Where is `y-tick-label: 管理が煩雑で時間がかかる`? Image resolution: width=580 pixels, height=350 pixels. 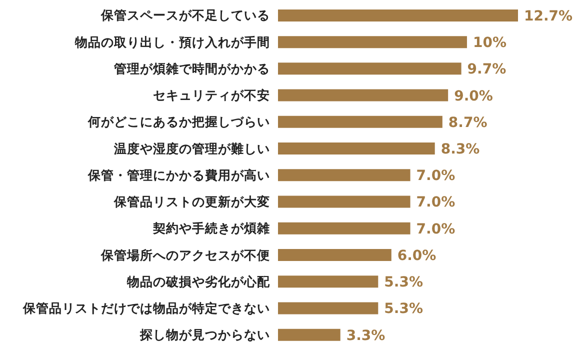
y-tick-label: 管理が煩雑で時間がかかる is located at coordinates (191, 68).